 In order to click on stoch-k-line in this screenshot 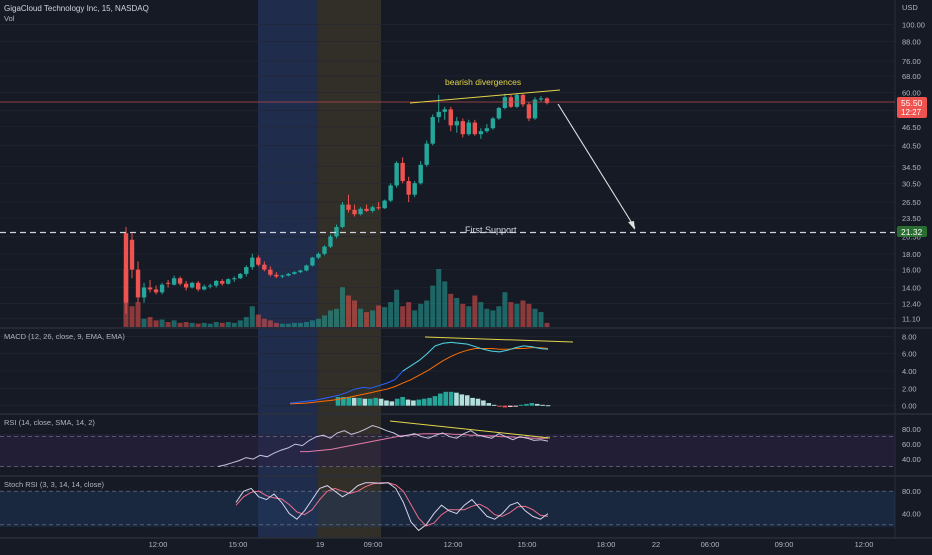, I will do `click(392, 507)`.